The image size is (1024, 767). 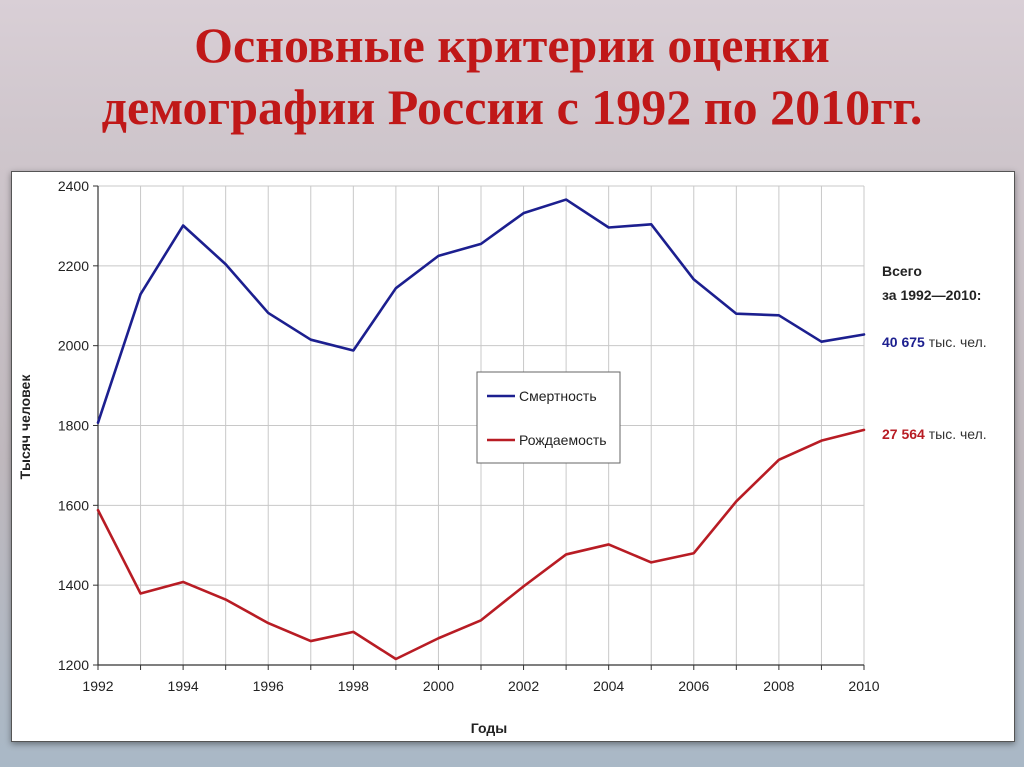 I want to click on deaths-total-unit: тыс. чел., so click(x=956, y=342).